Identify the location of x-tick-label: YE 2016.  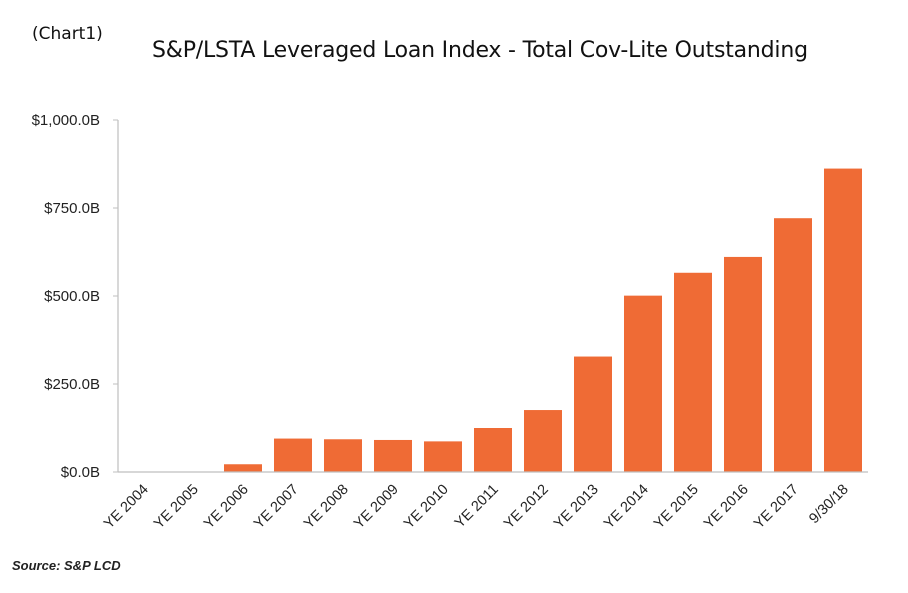
(726, 507).